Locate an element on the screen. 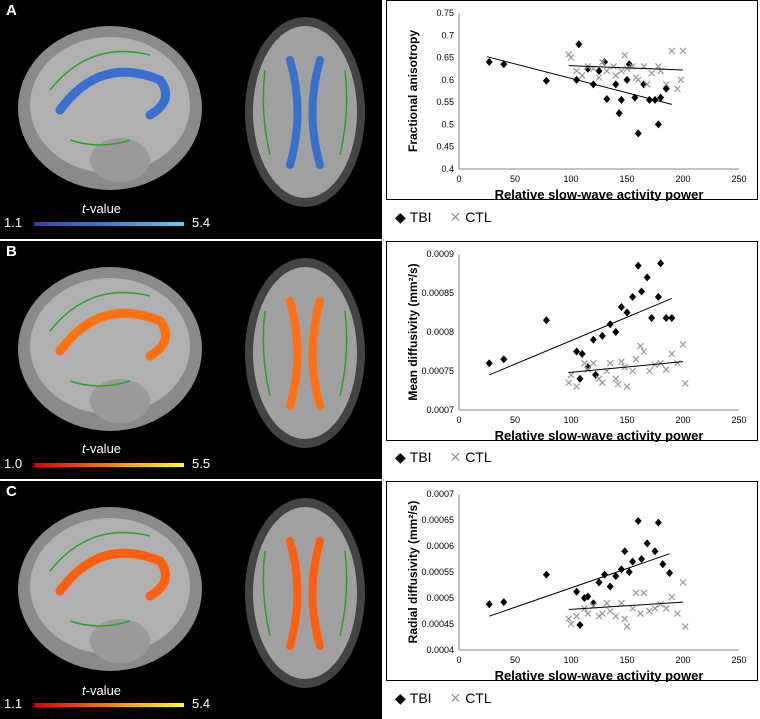 This screenshot has width=760, height=719. colorbar-title-b: t-value is located at coordinates (102, 448).